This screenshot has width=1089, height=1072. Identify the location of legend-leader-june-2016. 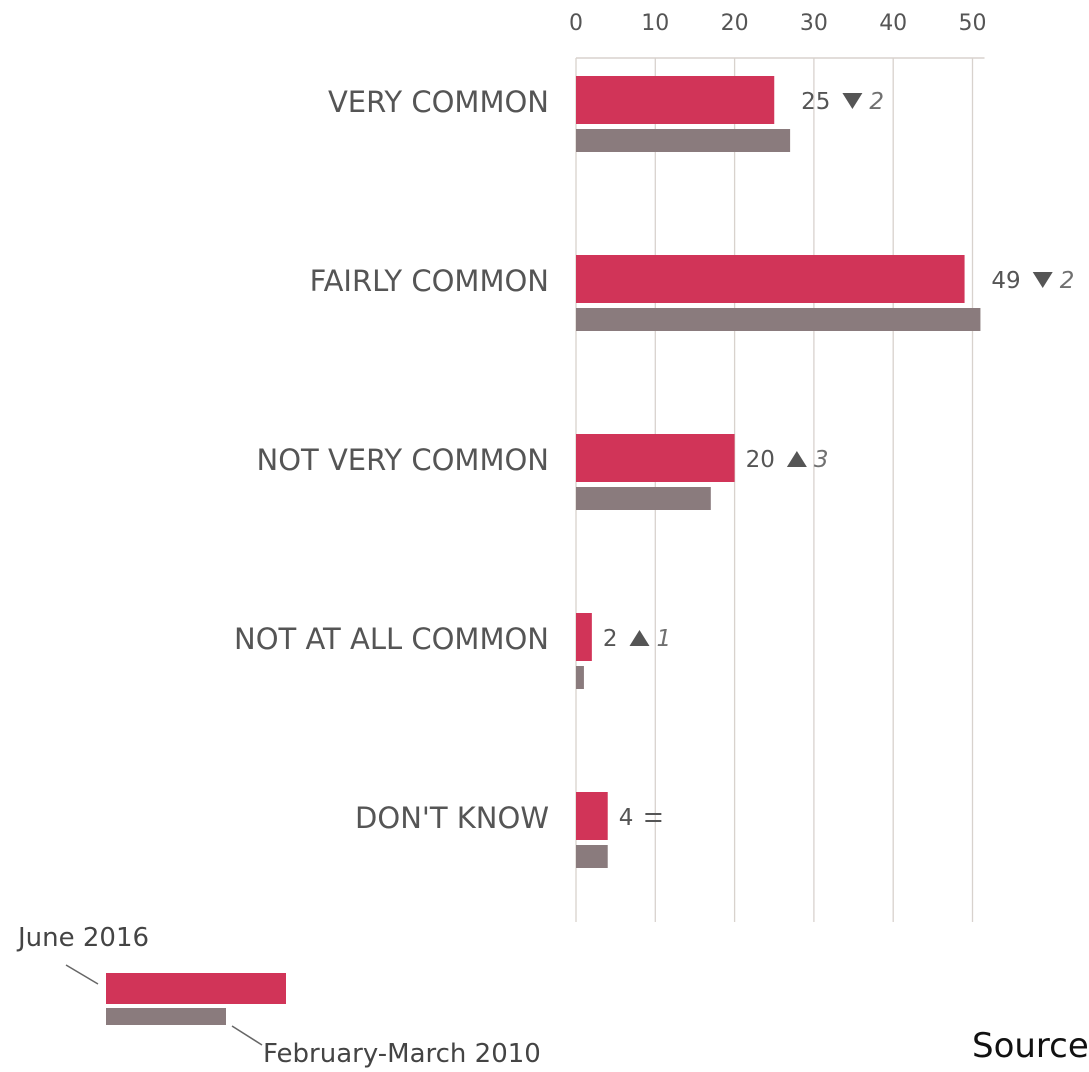
(82, 974).